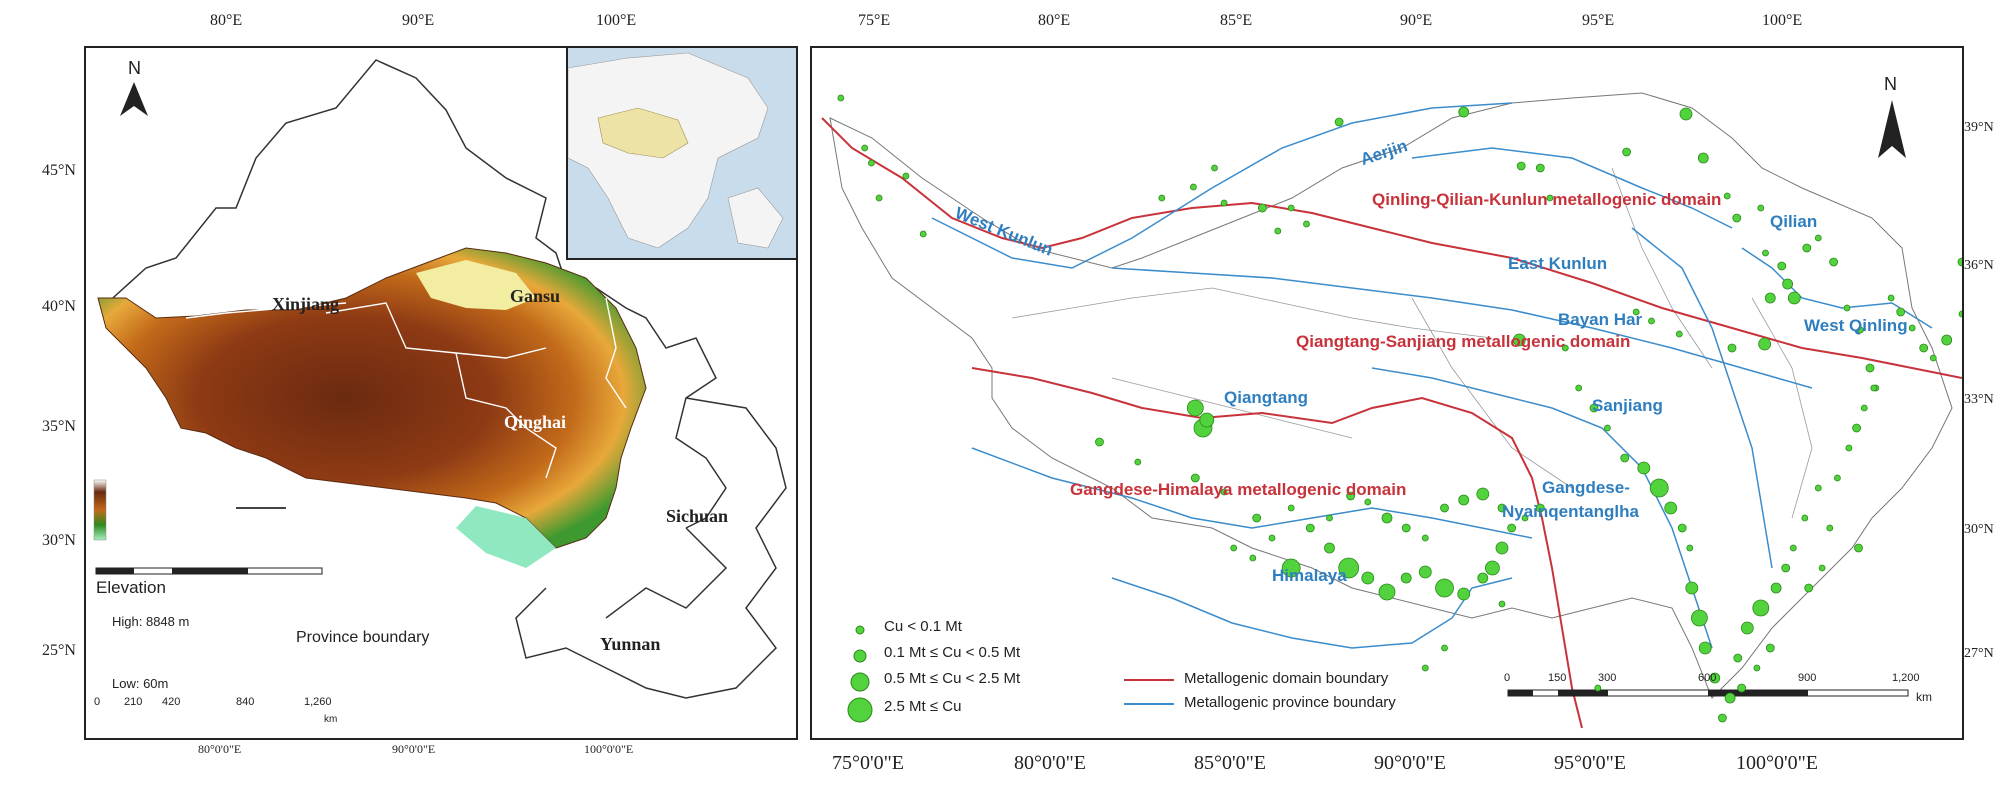  Describe the element at coordinates (220, 749) in the screenshot. I see `left-bottom-tick-80: 80°0'0"E` at that location.